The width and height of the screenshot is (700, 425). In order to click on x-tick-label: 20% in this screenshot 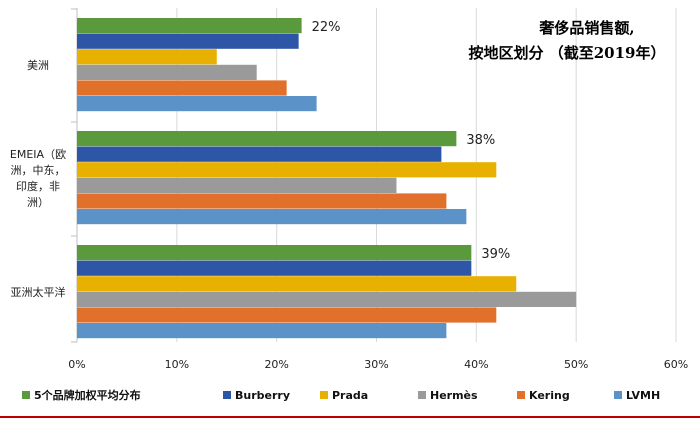, I will do `click(276, 364)`.